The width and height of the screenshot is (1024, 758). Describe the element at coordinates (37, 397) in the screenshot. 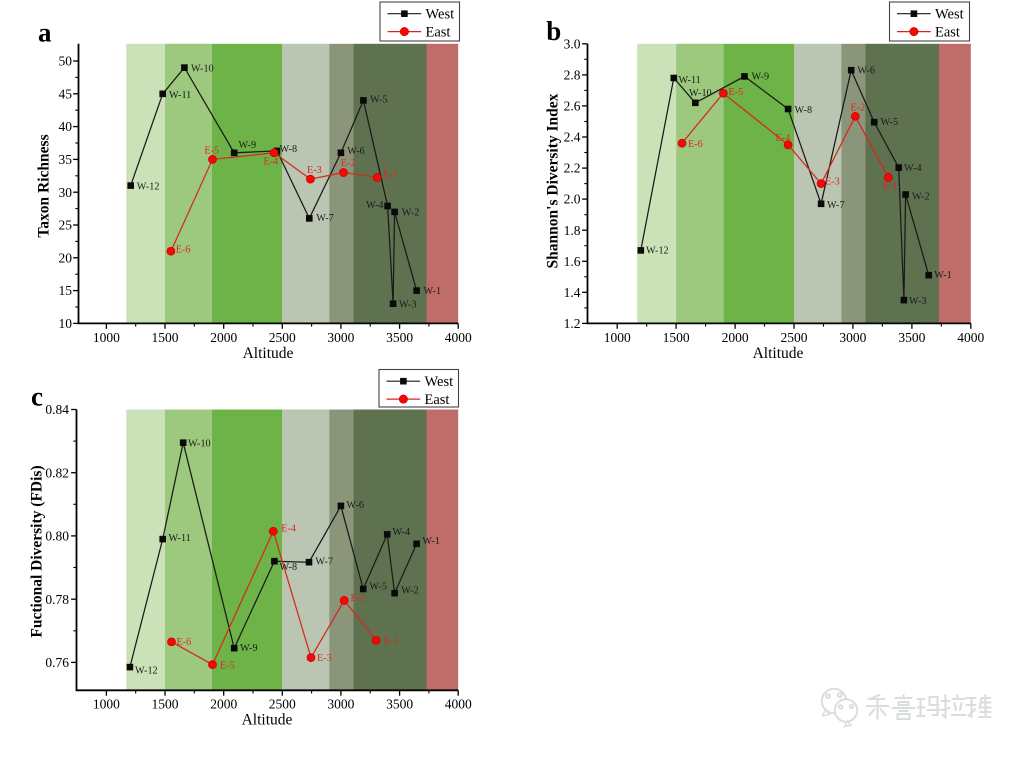

I see `svg-text: c` at that location.